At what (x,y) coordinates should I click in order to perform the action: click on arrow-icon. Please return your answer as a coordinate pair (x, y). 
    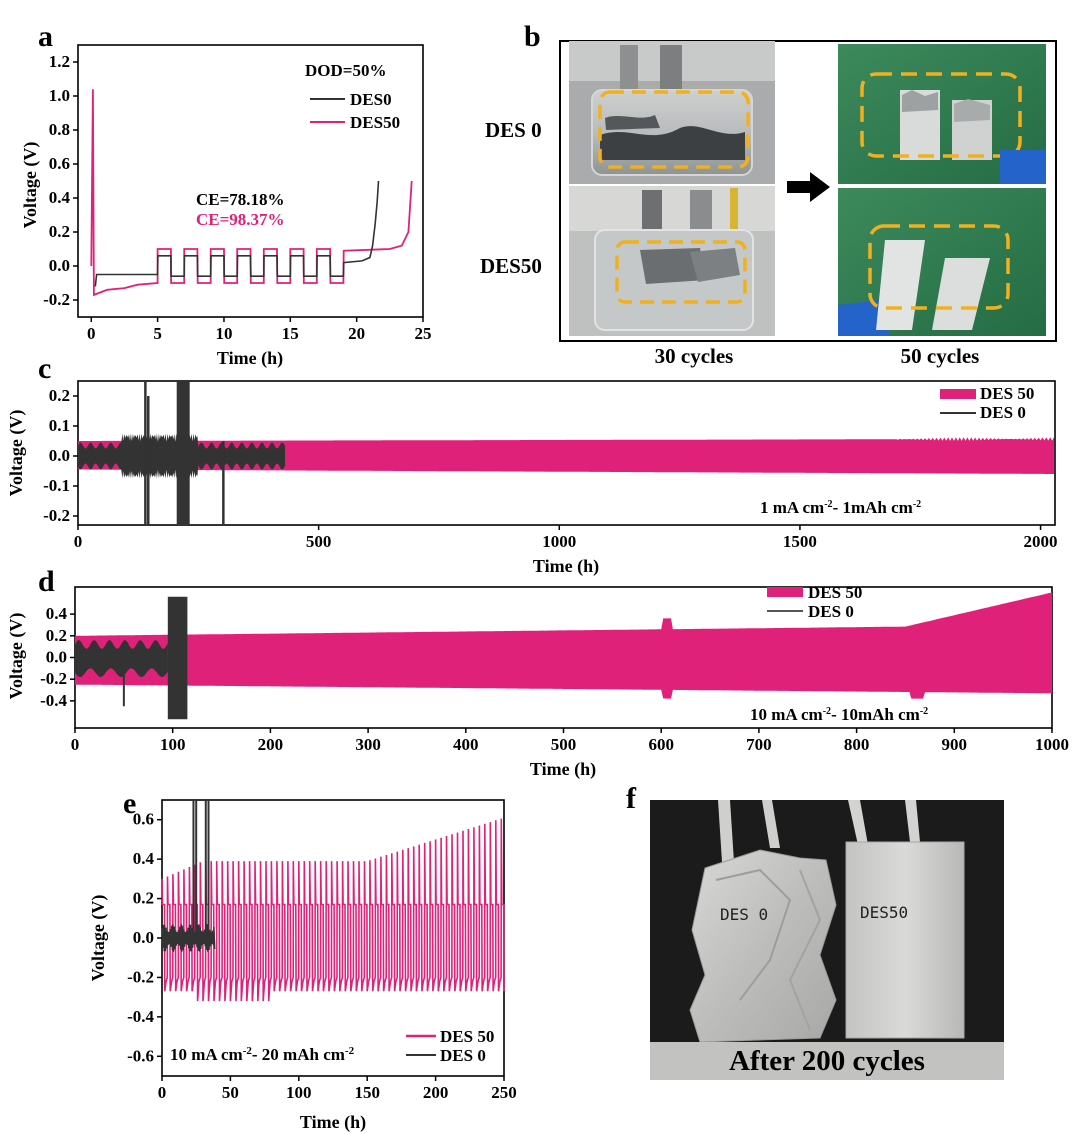
    Looking at the image, I should click on (808, 187).